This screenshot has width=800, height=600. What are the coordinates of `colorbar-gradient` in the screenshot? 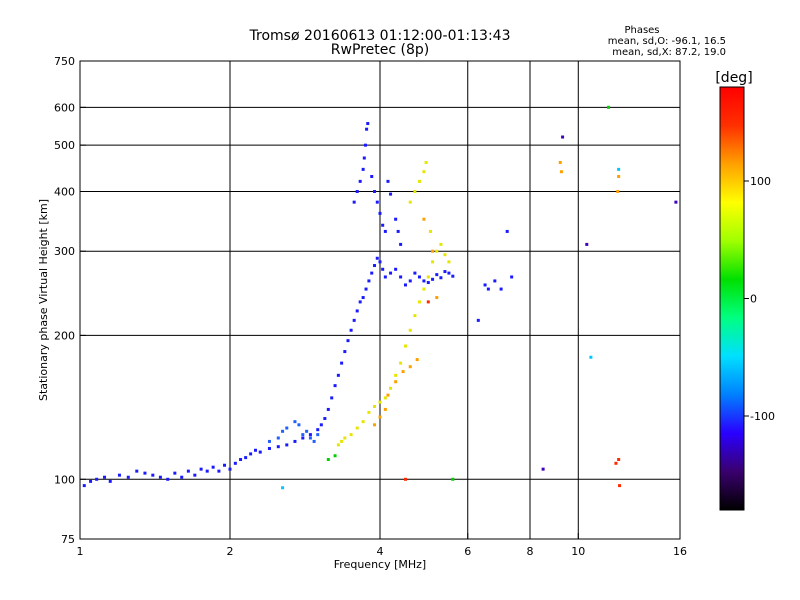 It's located at (732, 298).